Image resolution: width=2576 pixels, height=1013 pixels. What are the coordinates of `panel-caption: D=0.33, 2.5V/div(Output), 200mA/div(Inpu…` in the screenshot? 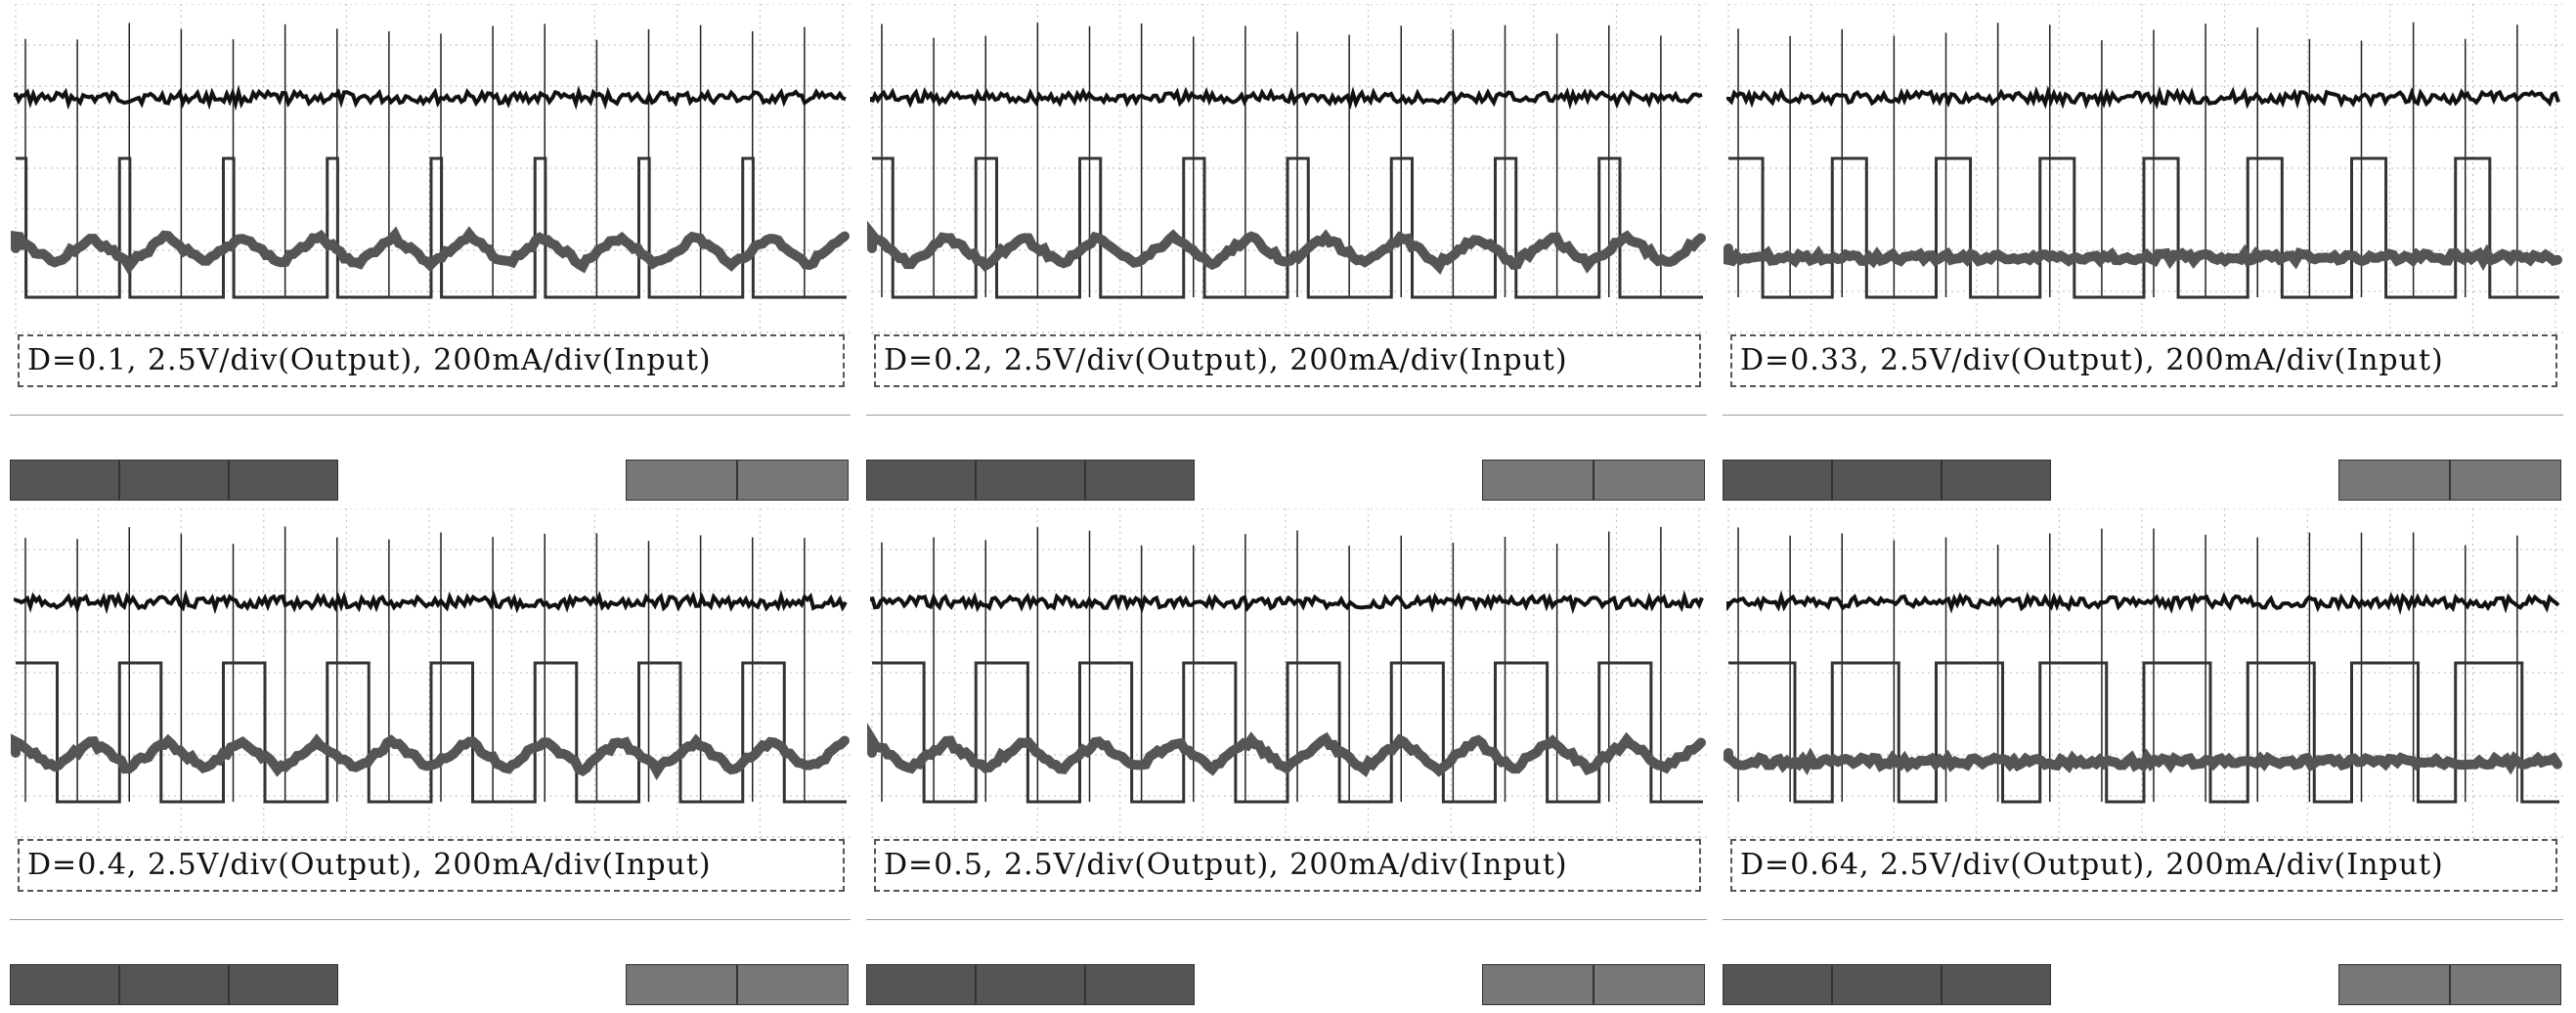 It's located at (2143, 361).